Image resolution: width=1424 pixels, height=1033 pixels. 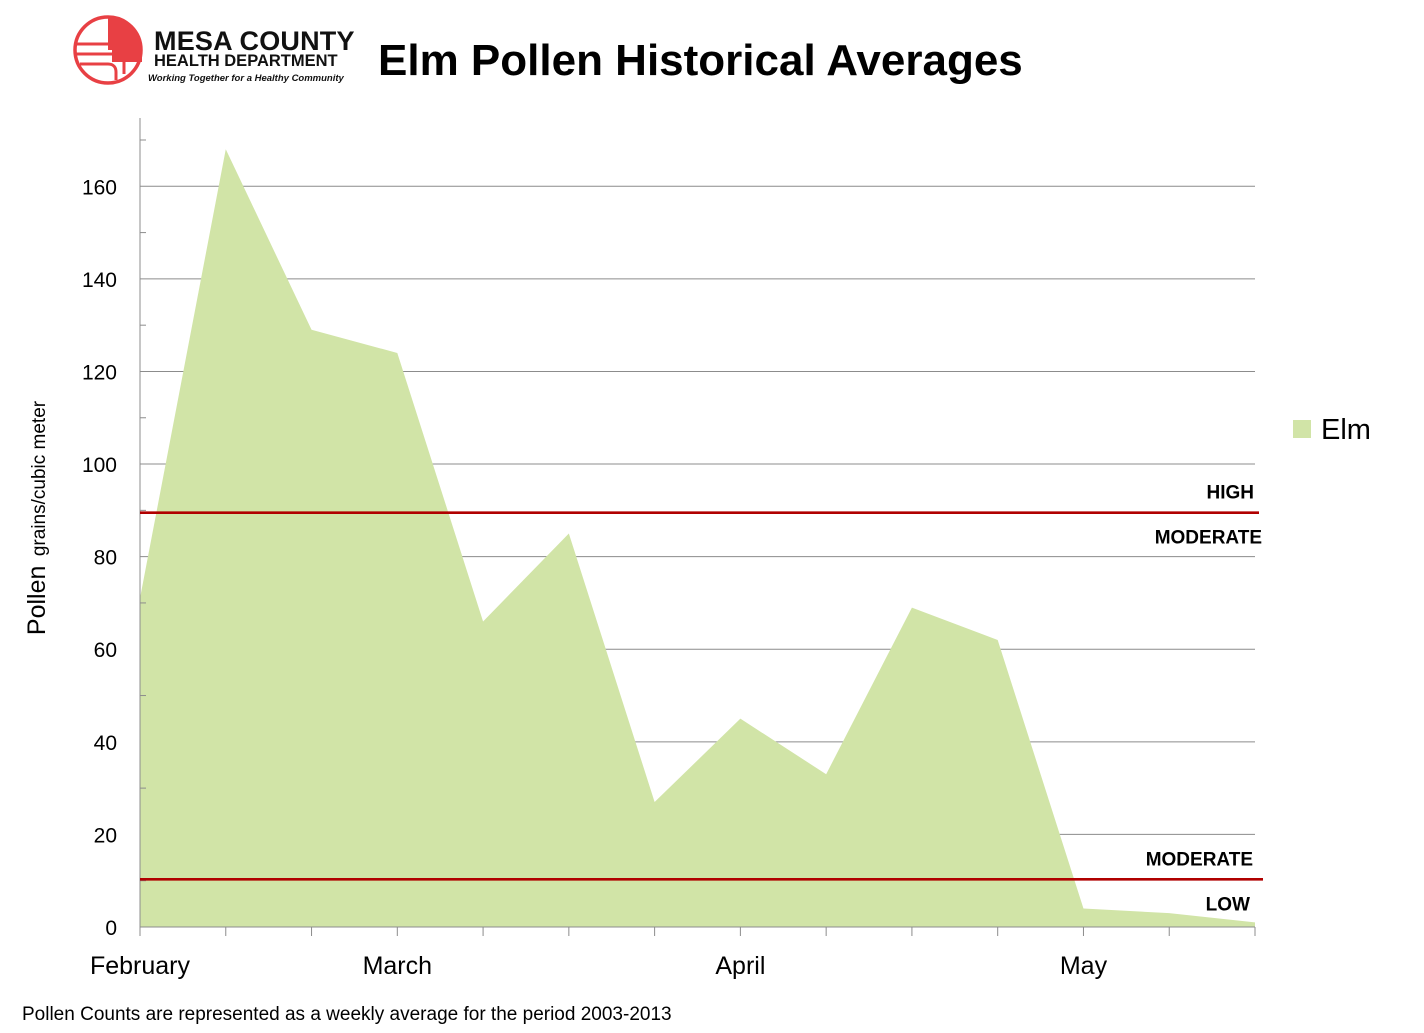 What do you see at coordinates (140, 966) in the screenshot?
I see `x-tick-label-february: February` at bounding box center [140, 966].